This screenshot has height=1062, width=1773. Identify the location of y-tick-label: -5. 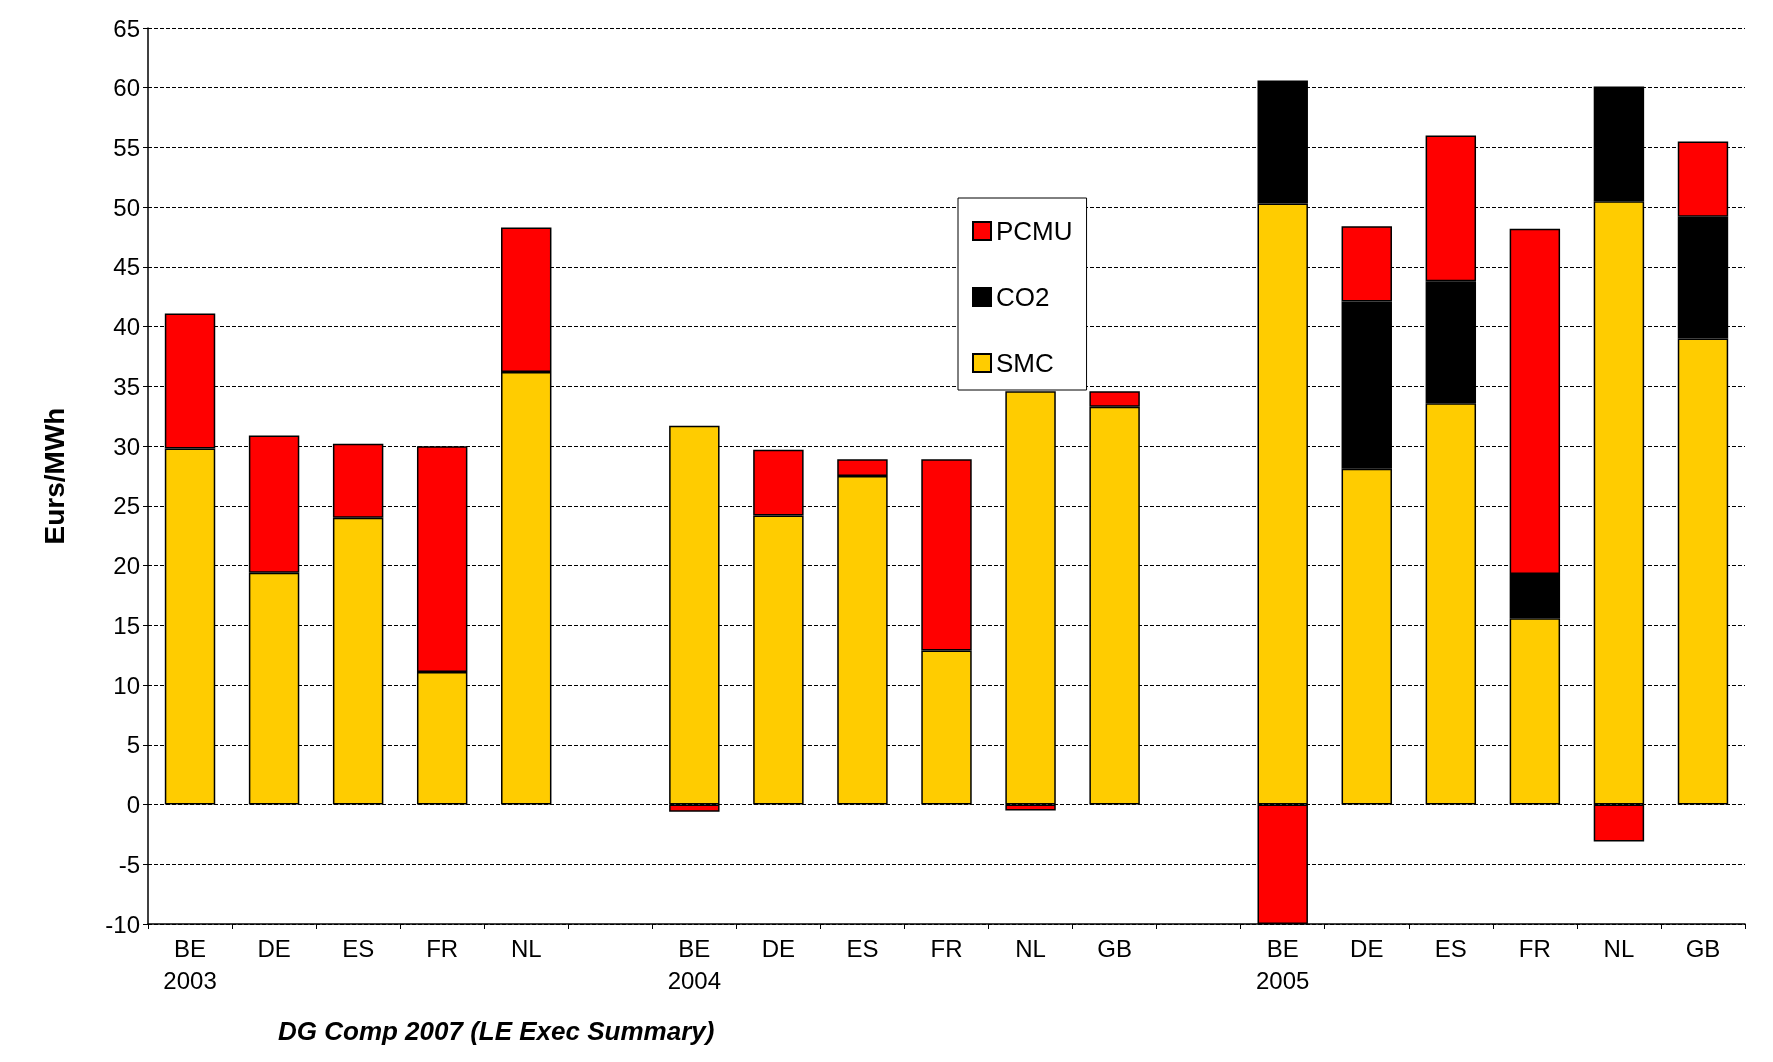
(129, 864).